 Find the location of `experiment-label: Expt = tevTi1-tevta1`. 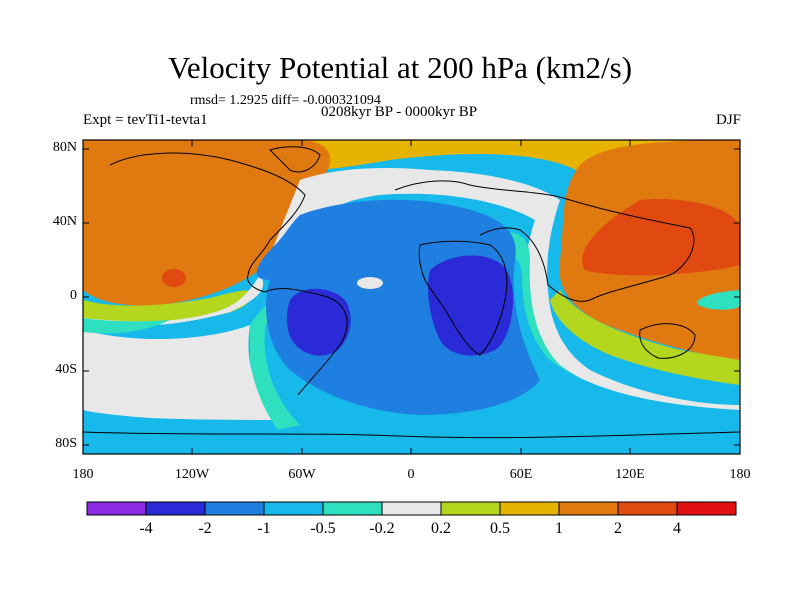

experiment-label: Expt = tevTi1-tevta1 is located at coordinates (145, 120).